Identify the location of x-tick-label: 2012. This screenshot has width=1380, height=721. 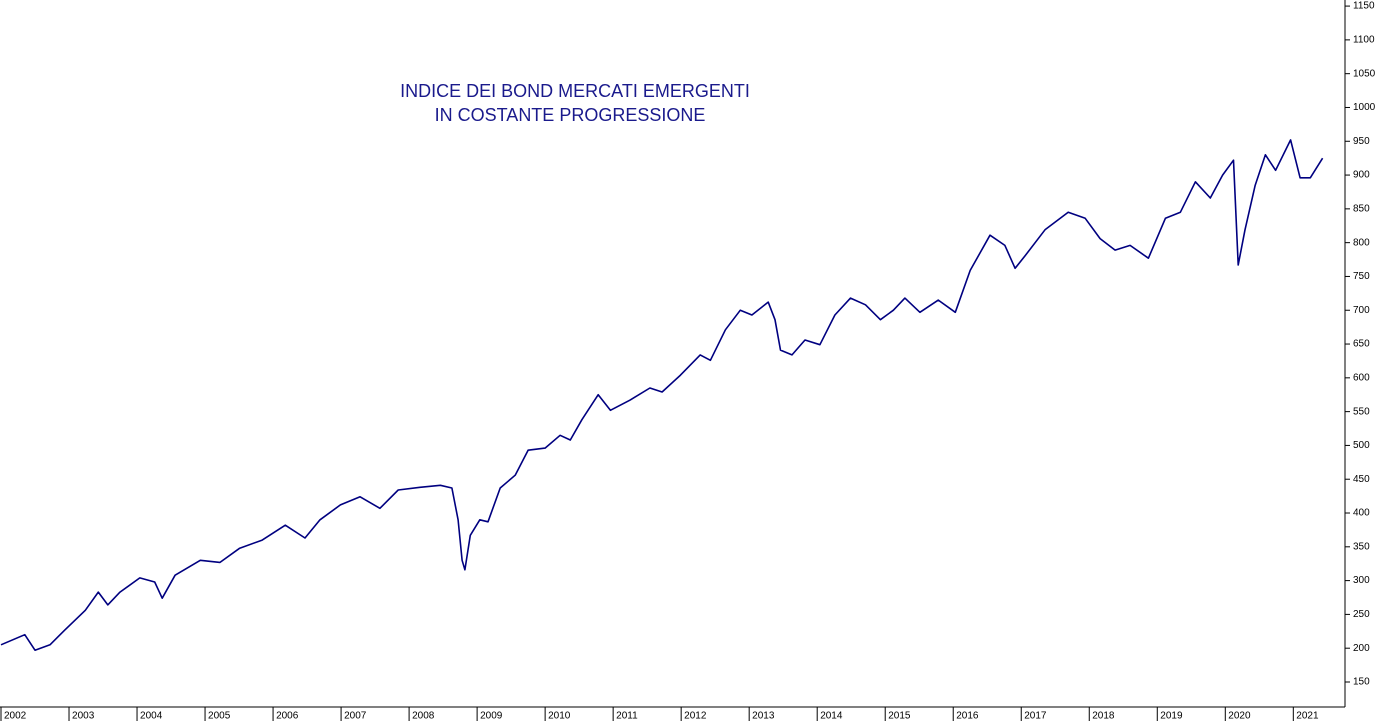
(695, 716).